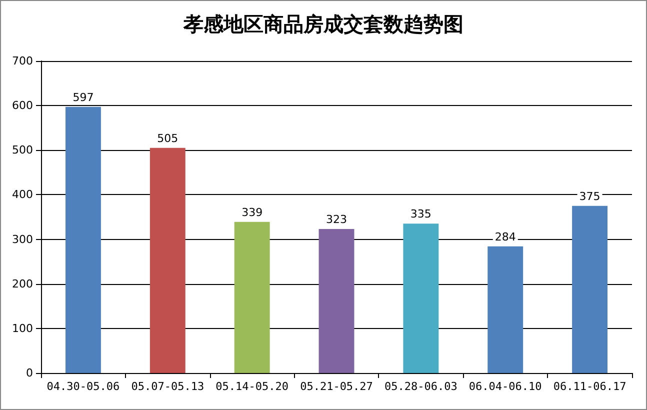  What do you see at coordinates (589, 386) in the screenshot?
I see `x-tick-label: 06.11-06.17` at bounding box center [589, 386].